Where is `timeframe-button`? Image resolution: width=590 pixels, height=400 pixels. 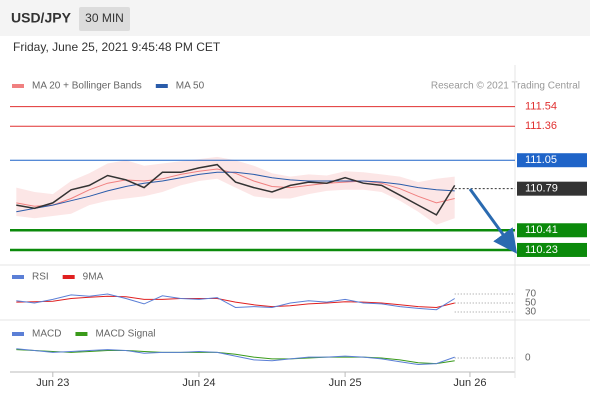 timeframe-button is located at coordinates (104, 19).